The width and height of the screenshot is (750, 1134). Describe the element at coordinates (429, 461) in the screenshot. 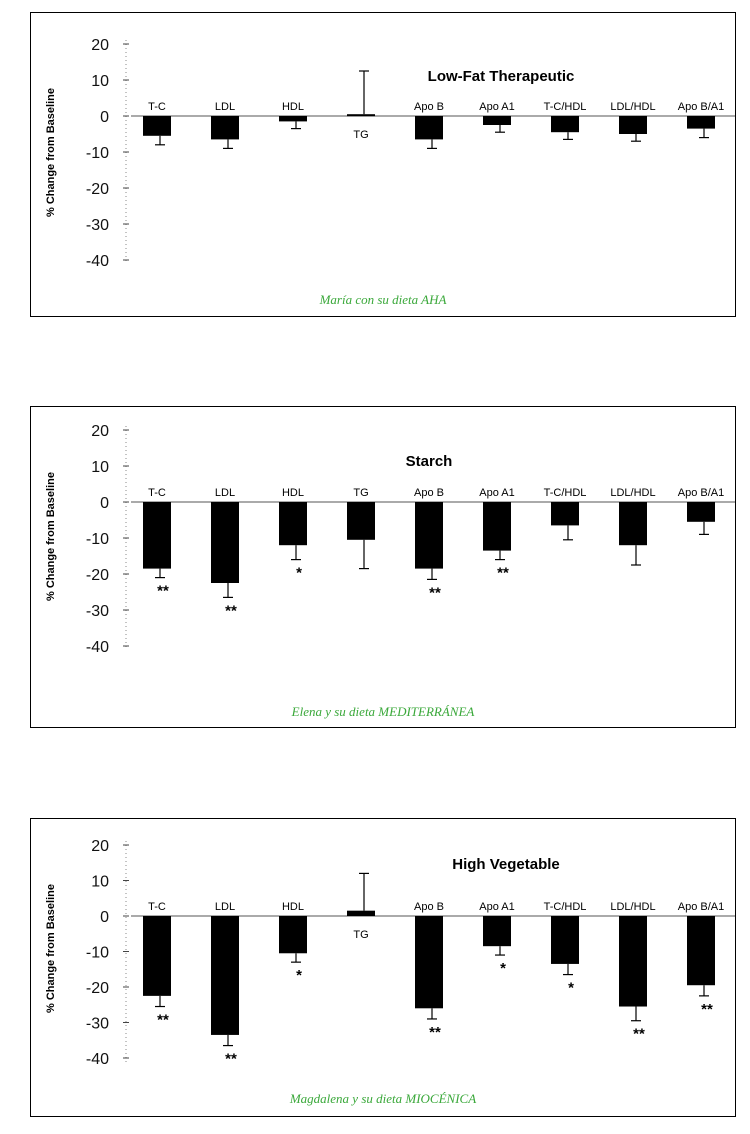

I see `chart-title: Starch` at that location.